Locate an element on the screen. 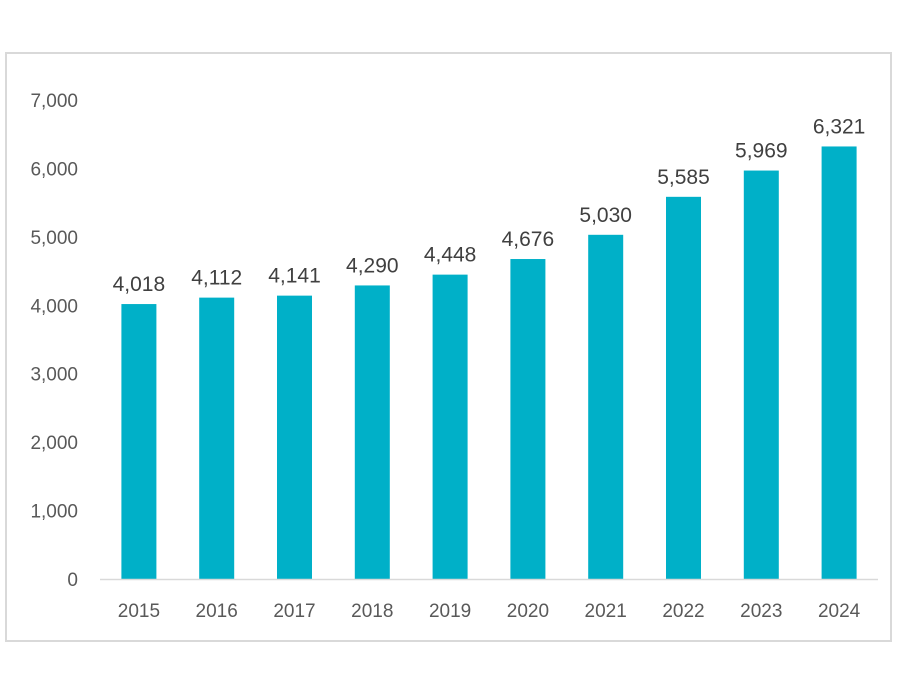 This screenshot has height=697, width=899. y-tick-label: 0 is located at coordinates (72, 580).